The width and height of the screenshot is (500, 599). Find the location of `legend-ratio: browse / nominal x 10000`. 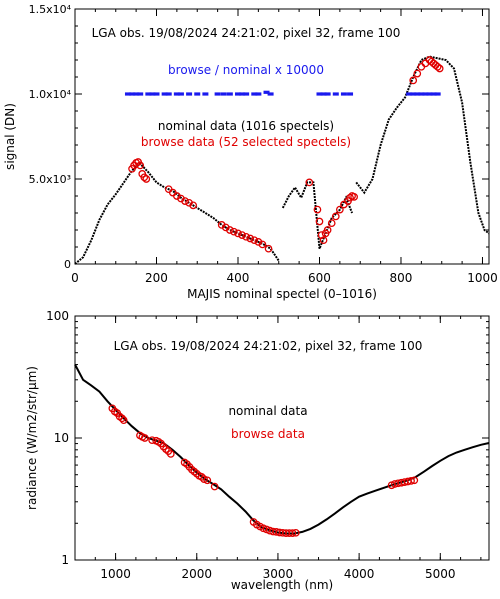

legend-ratio: browse / nominal x 10000 is located at coordinates (246, 70).